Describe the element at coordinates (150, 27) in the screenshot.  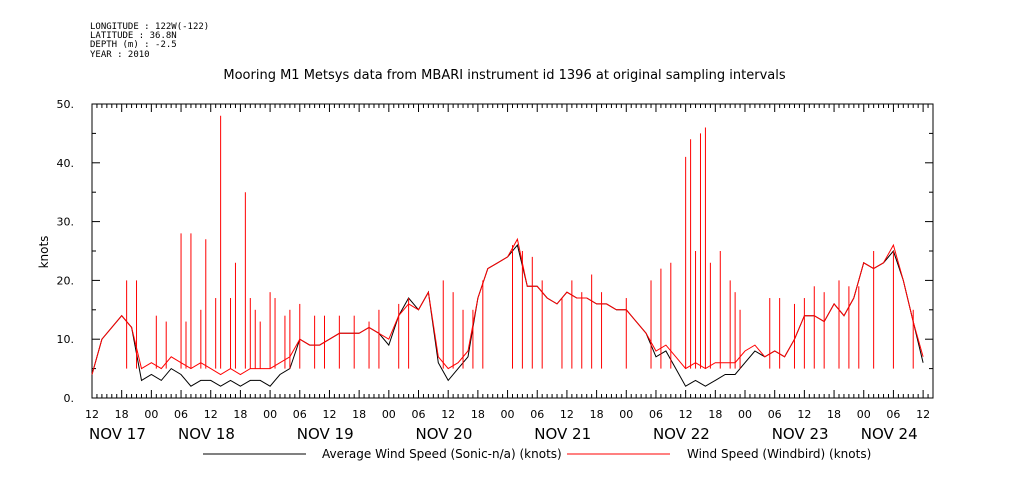
I see `meta-longitude: LONGITUDE : 122W(-122)` at that location.